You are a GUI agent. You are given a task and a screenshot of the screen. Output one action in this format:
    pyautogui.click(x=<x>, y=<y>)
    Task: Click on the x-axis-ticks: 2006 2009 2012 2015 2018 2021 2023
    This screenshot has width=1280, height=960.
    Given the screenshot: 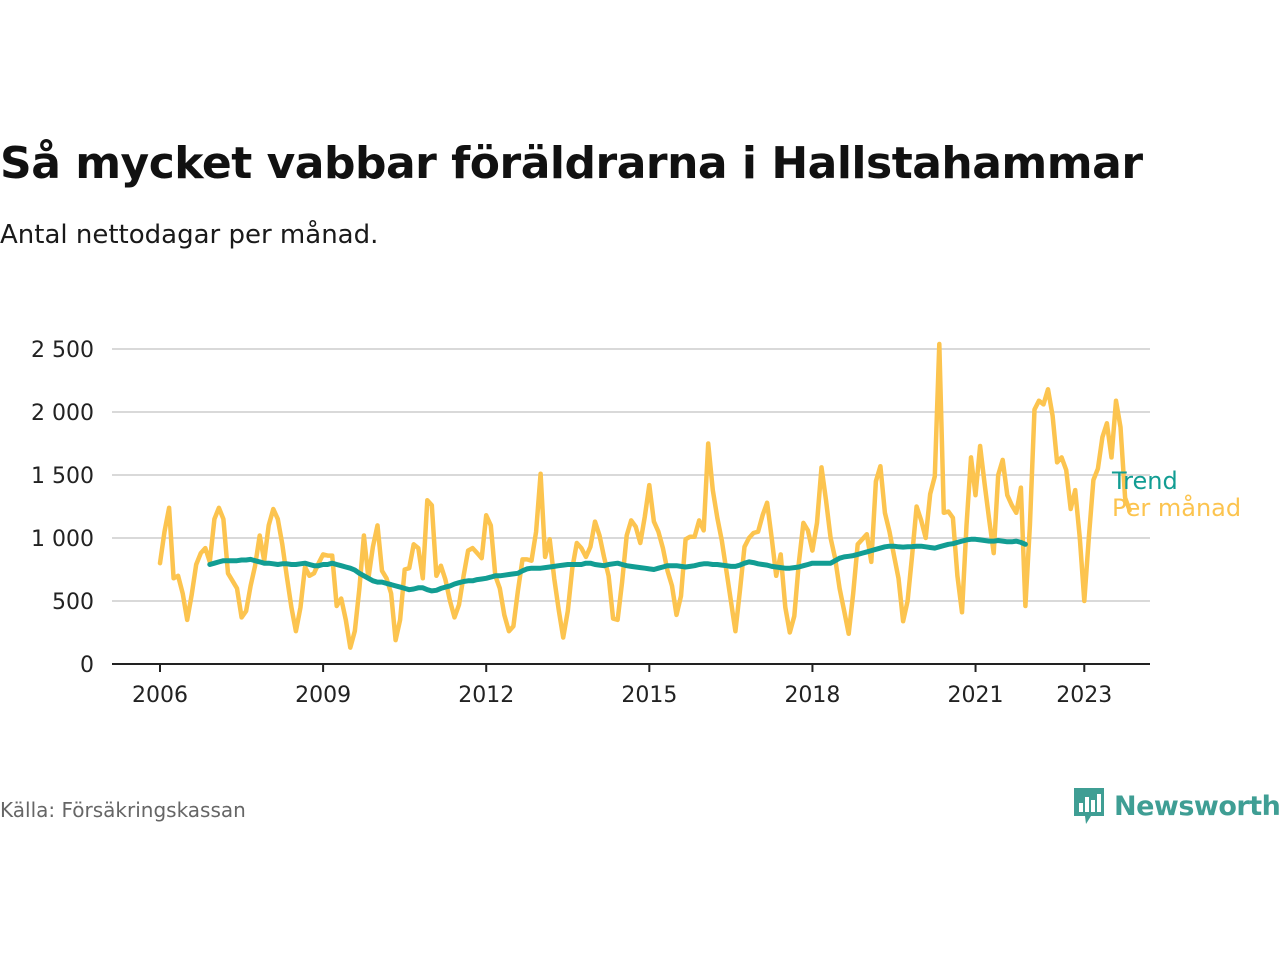 What is the action you would take?
    pyautogui.click(x=622, y=686)
    